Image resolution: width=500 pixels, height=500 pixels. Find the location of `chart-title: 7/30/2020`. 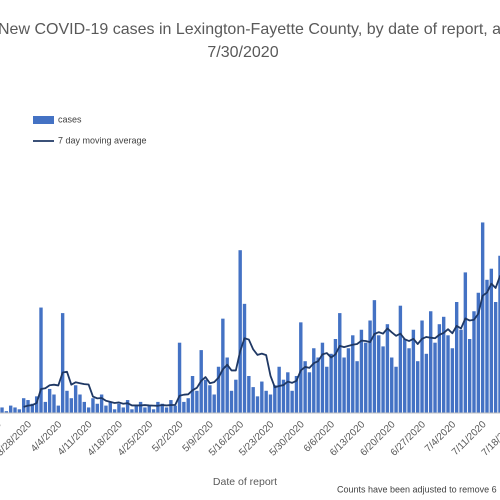

chart-title: 7/30/2020 is located at coordinates (242, 52).